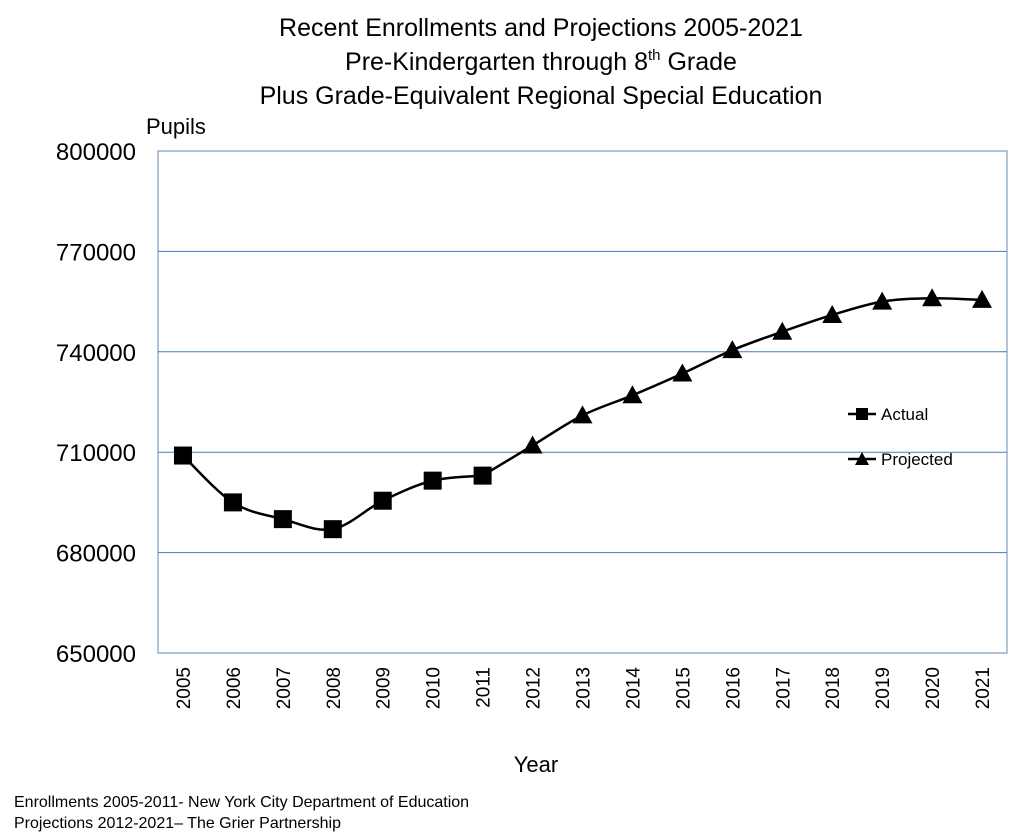 Image resolution: width=1024 pixels, height=837 pixels. What do you see at coordinates (96, 453) in the screenshot?
I see `y-tick-label: 710000` at bounding box center [96, 453].